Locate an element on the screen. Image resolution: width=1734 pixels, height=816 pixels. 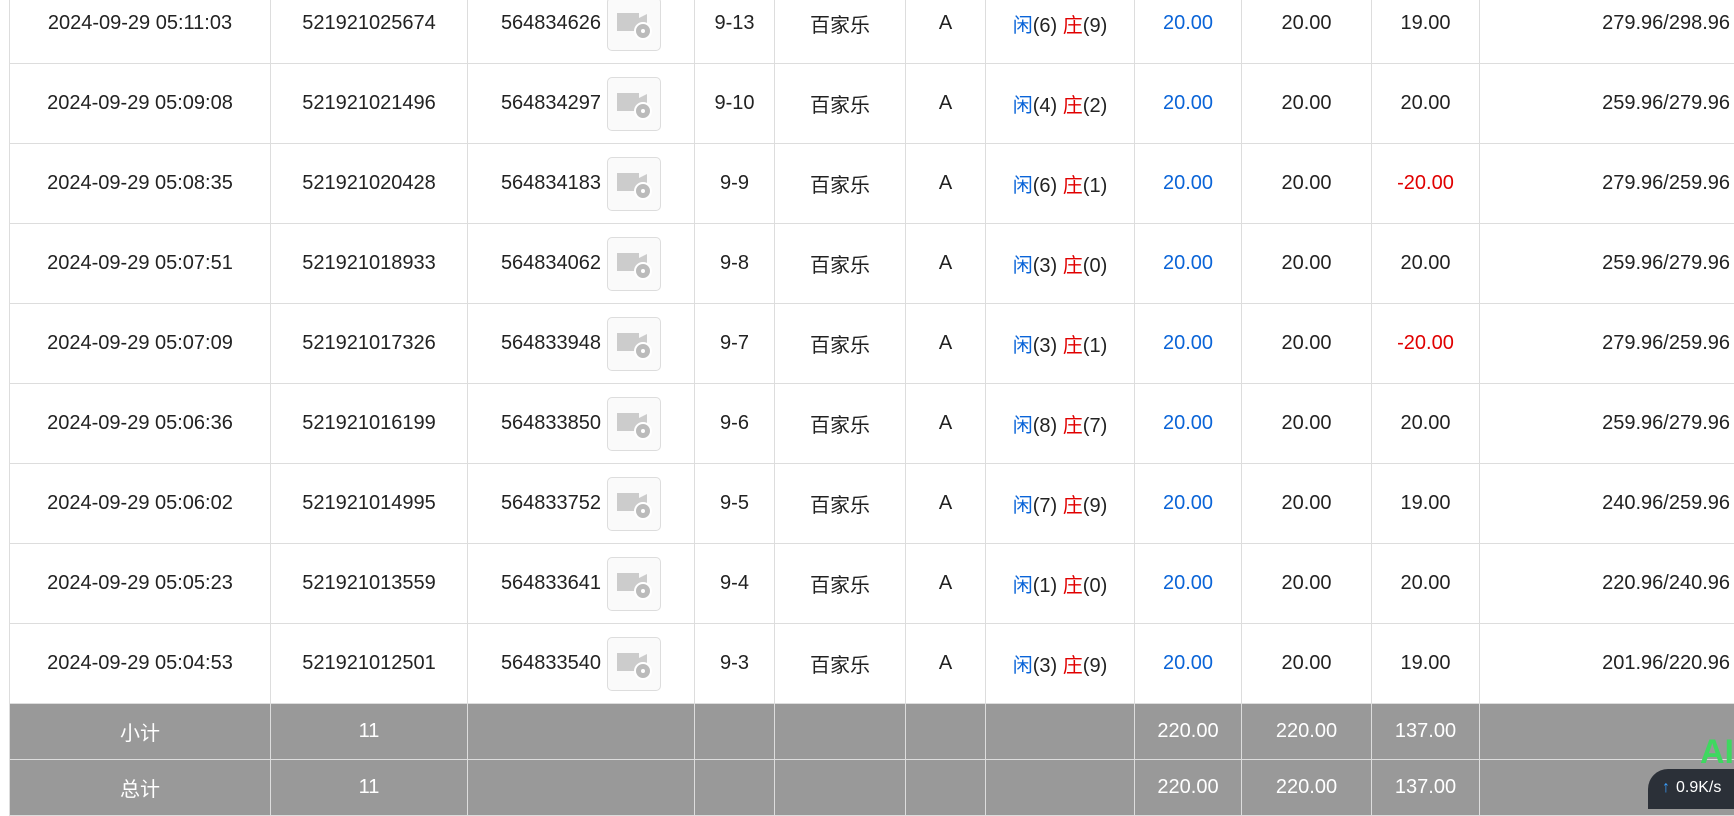
table-cell: 9-5 is located at coordinates (735, 504).